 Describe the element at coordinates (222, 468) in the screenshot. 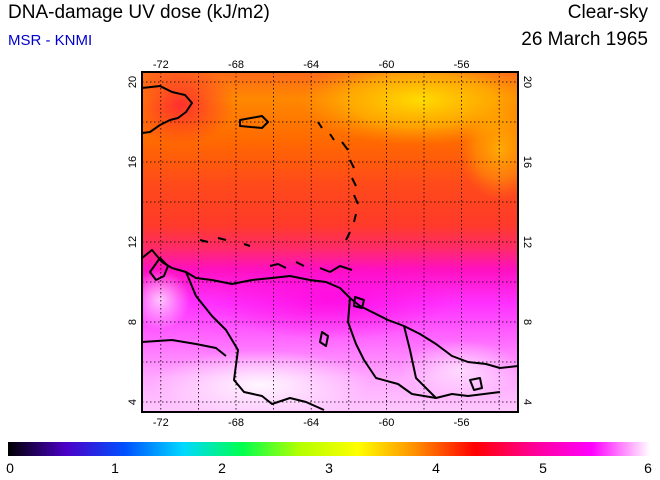

I see `colorbar-tick-label: 2` at that location.